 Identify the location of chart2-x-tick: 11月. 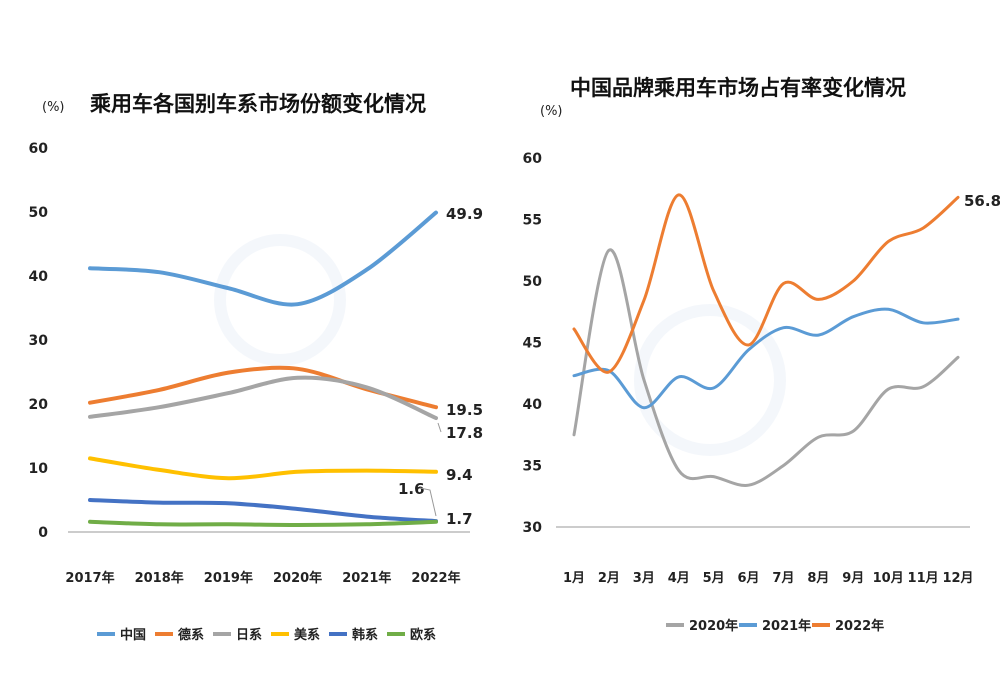
(923, 578).